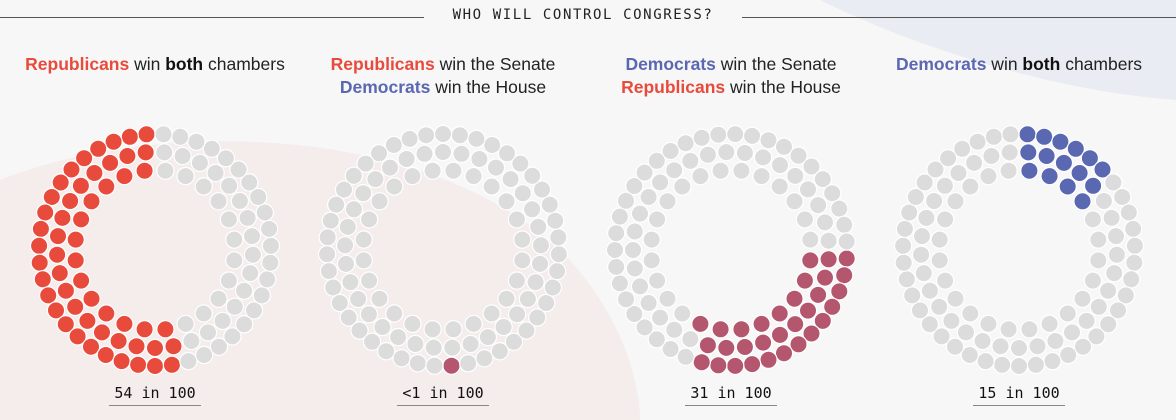 This screenshot has height=420, width=1176. What do you see at coordinates (588, 17) in the screenshot?
I see `chart-header: WHO WILL CONTROL CONGRESS?` at bounding box center [588, 17].